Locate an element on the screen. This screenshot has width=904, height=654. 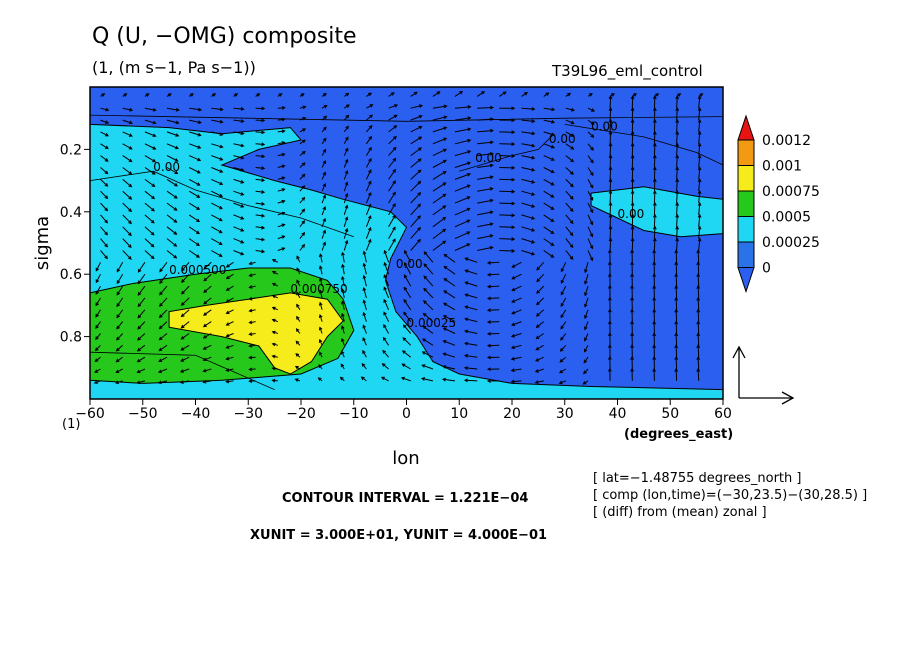
unit-vector-scale: XUNIT = 3.000E+01, YUNIT = 4.000E−01 is located at coordinates (399, 535).